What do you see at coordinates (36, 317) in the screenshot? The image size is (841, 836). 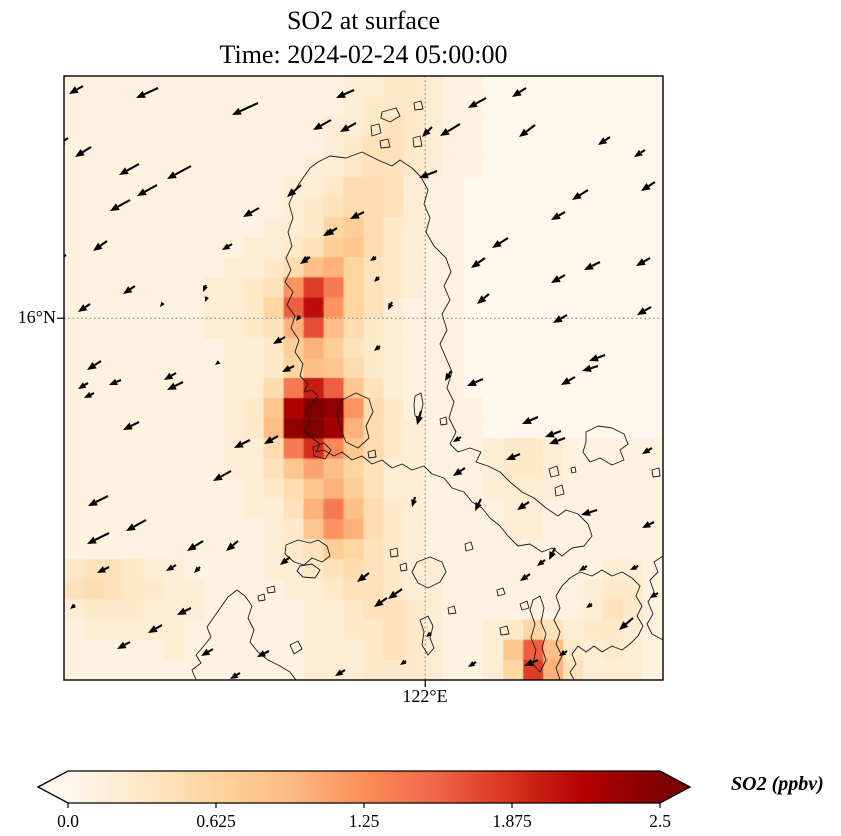 I see `y-axis-tick-label: 16°N` at bounding box center [36, 317].